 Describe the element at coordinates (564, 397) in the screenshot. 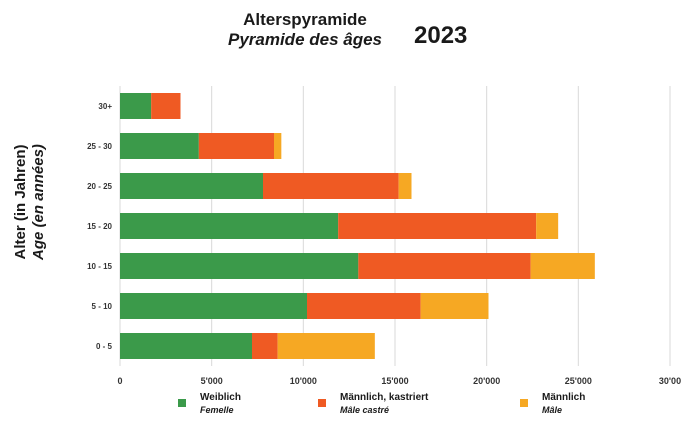

I see `legend-label-maennlich: Männlich` at that location.